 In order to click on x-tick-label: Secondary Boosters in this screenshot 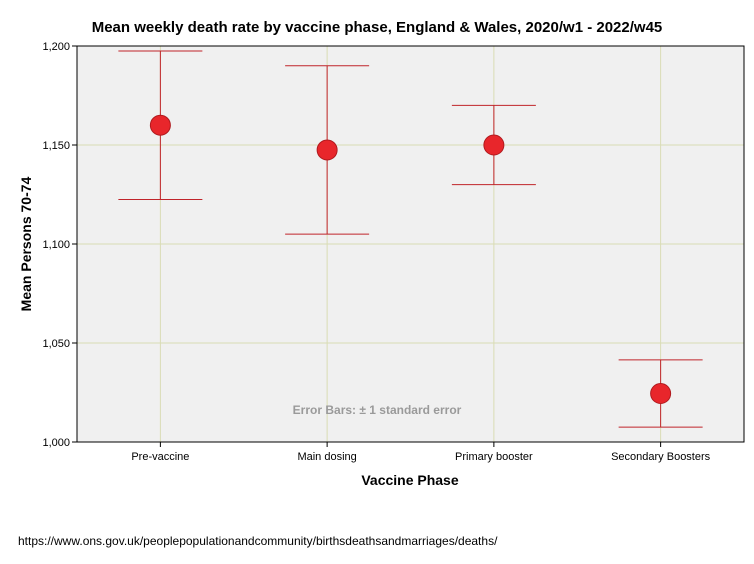, I will do `click(661, 457)`.